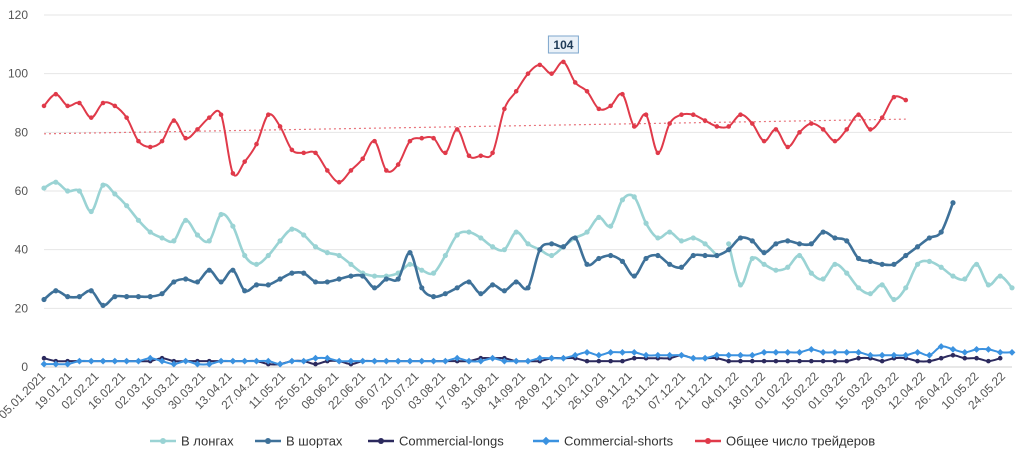  Describe the element at coordinates (436, 441) in the screenshot. I see `legend-item: Commercial-longs` at that location.